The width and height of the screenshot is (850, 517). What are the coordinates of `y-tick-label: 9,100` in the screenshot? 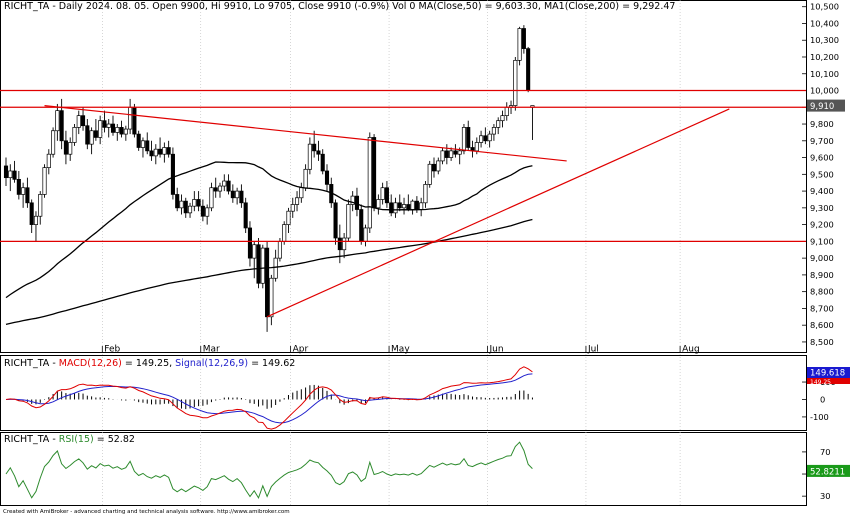 It's located at (822, 241).